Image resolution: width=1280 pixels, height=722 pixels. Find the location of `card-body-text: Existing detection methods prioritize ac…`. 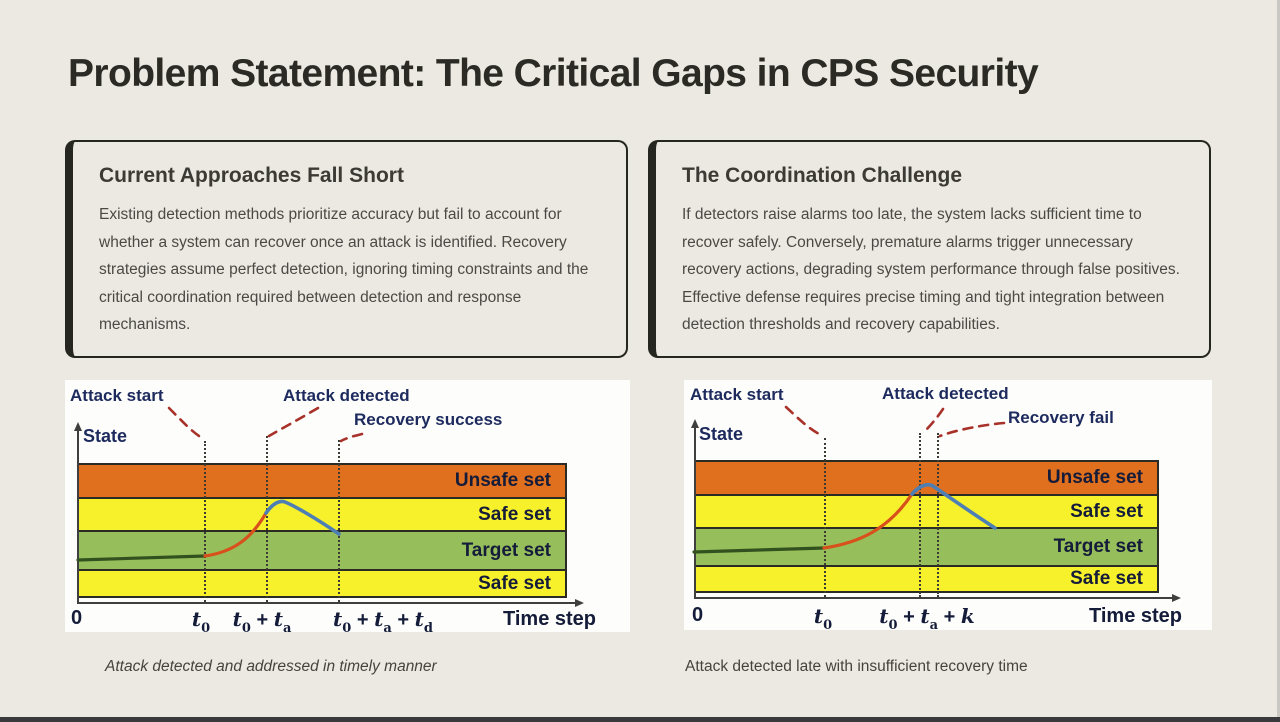

card-body-text: Existing detection methods prioritize ac… is located at coordinates (344, 269).